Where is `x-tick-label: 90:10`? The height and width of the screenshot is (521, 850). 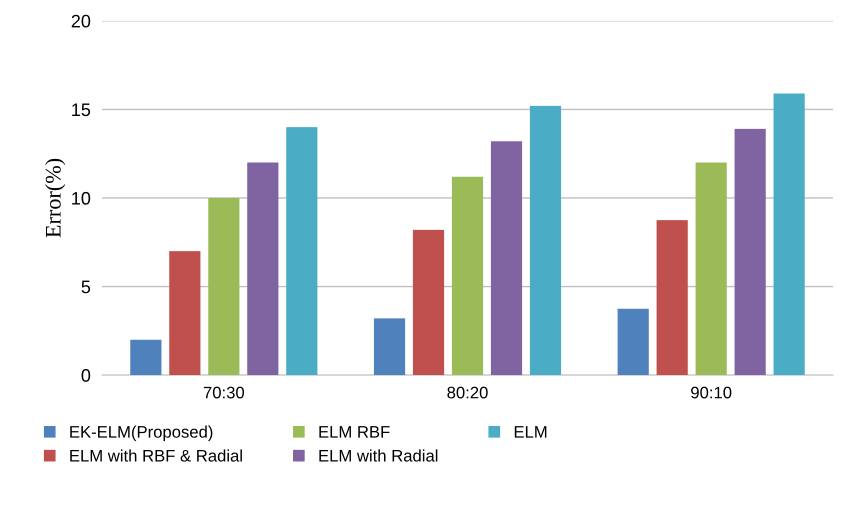 x-tick-label: 90:10 is located at coordinates (711, 392).